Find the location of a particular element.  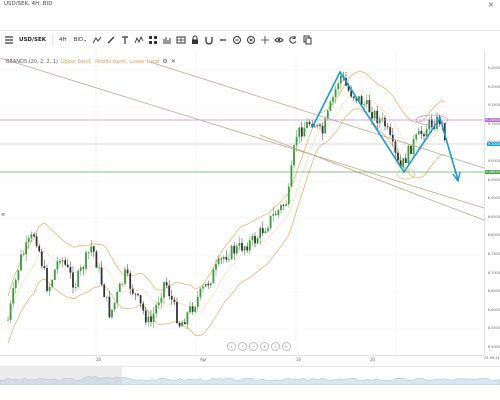

timeframe-selector: 4H is located at coordinates (63, 40).